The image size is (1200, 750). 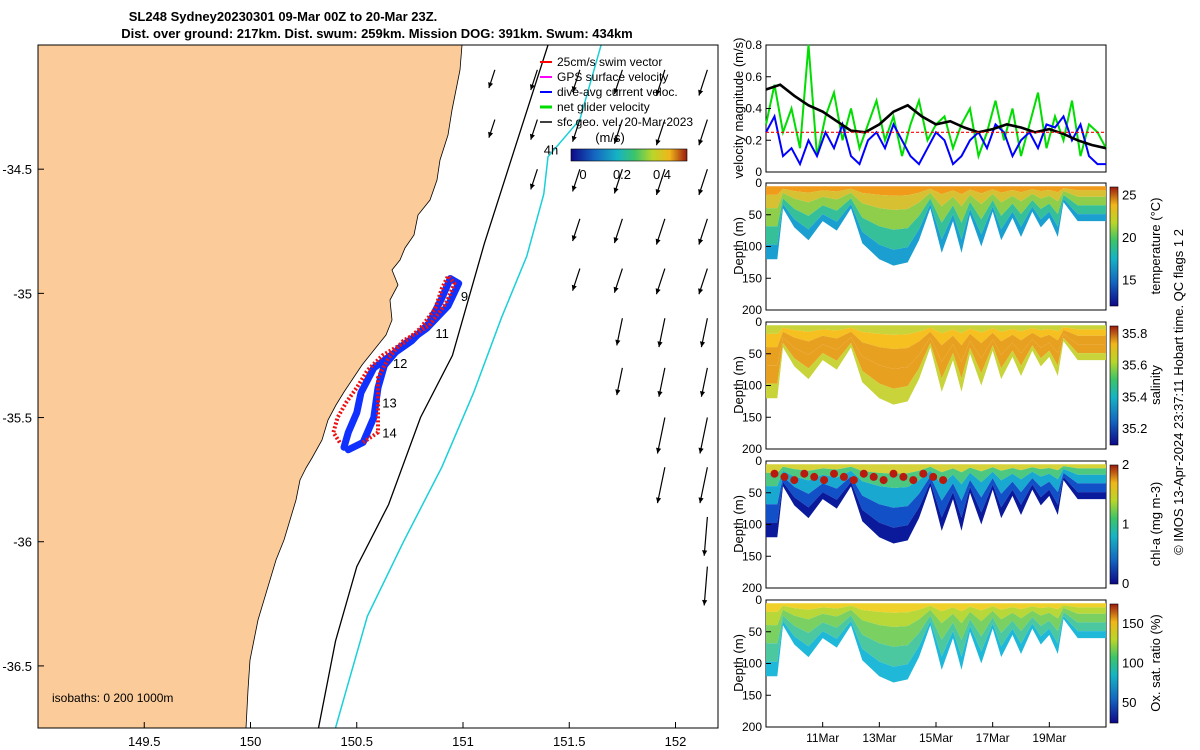 I want to click on section-panel-2: 0 50 100 150 200 Depth (m) 0 1 2 chl-a (mg m-3), so click(x=947, y=524).